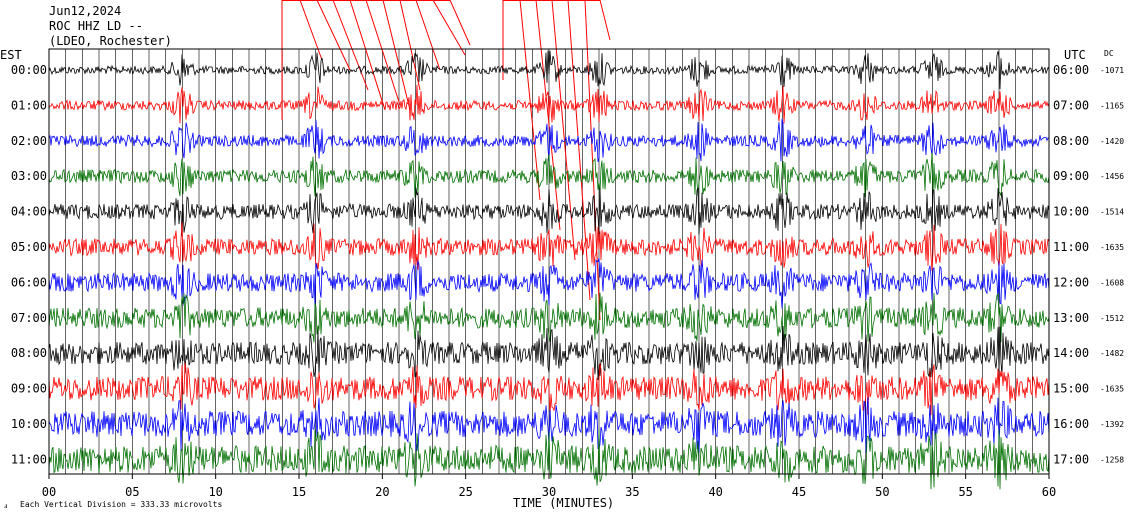 The height and width of the screenshot is (519, 1130). I want to click on x-tick-label: 05, so click(132, 492).